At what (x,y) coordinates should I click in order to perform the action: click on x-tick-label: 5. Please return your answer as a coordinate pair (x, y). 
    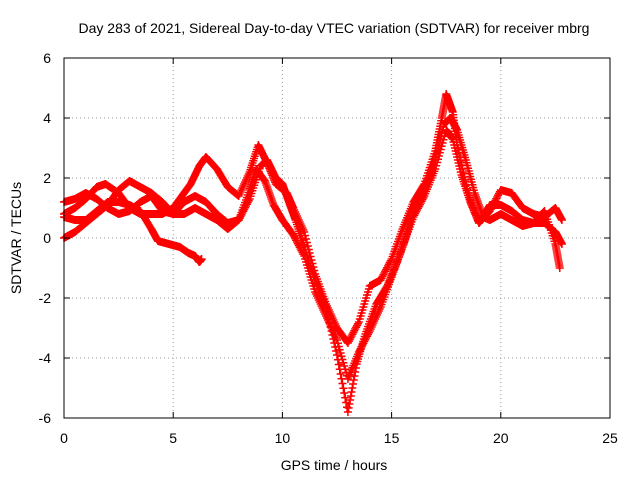
    Looking at the image, I should click on (173, 438).